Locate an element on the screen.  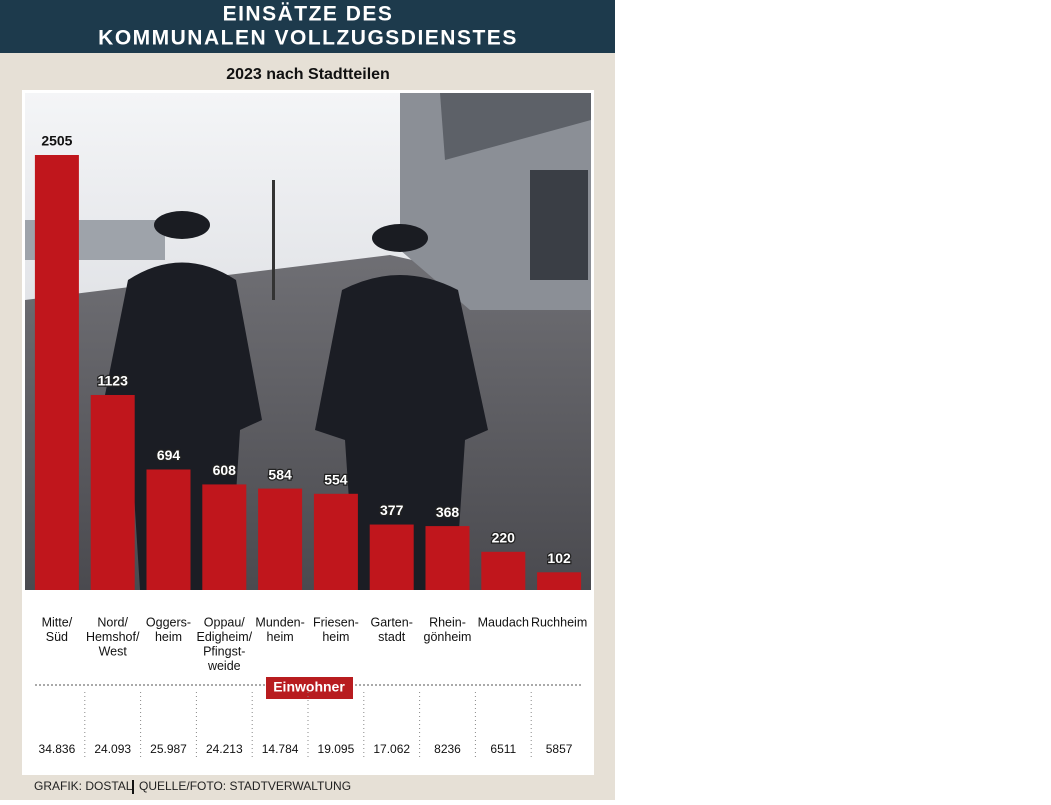
value-label: 368 is located at coordinates (448, 512).